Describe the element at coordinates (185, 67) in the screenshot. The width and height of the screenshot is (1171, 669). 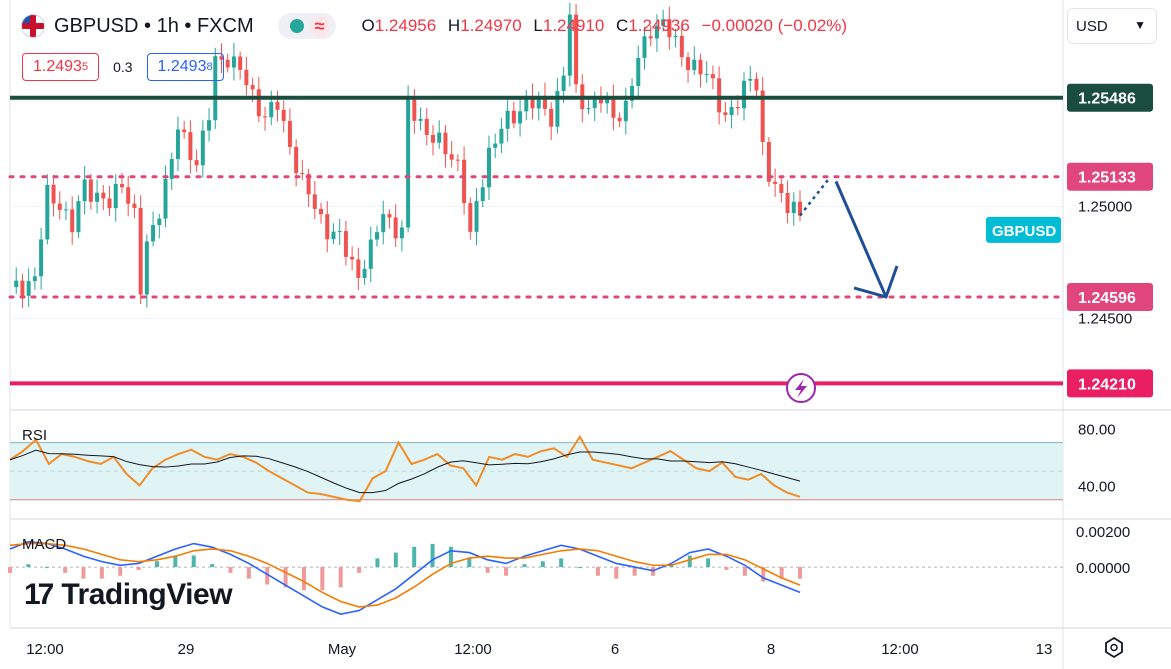
I see `buy-button: 1.2493 8` at that location.